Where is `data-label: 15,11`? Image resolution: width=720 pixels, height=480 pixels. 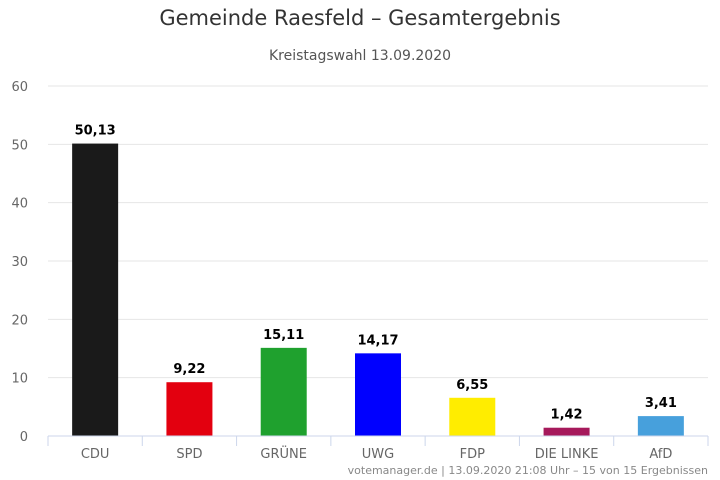 data-label: 15,11 is located at coordinates (283, 335).